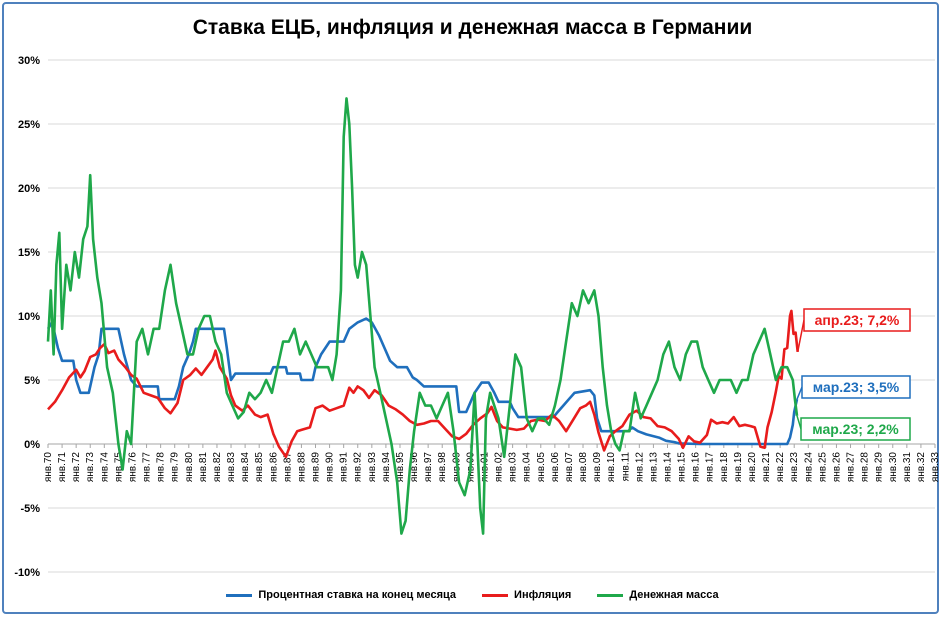  What do you see at coordinates (29, 189) in the screenshot?
I see `y-tick-label: 20%` at bounding box center [29, 189].